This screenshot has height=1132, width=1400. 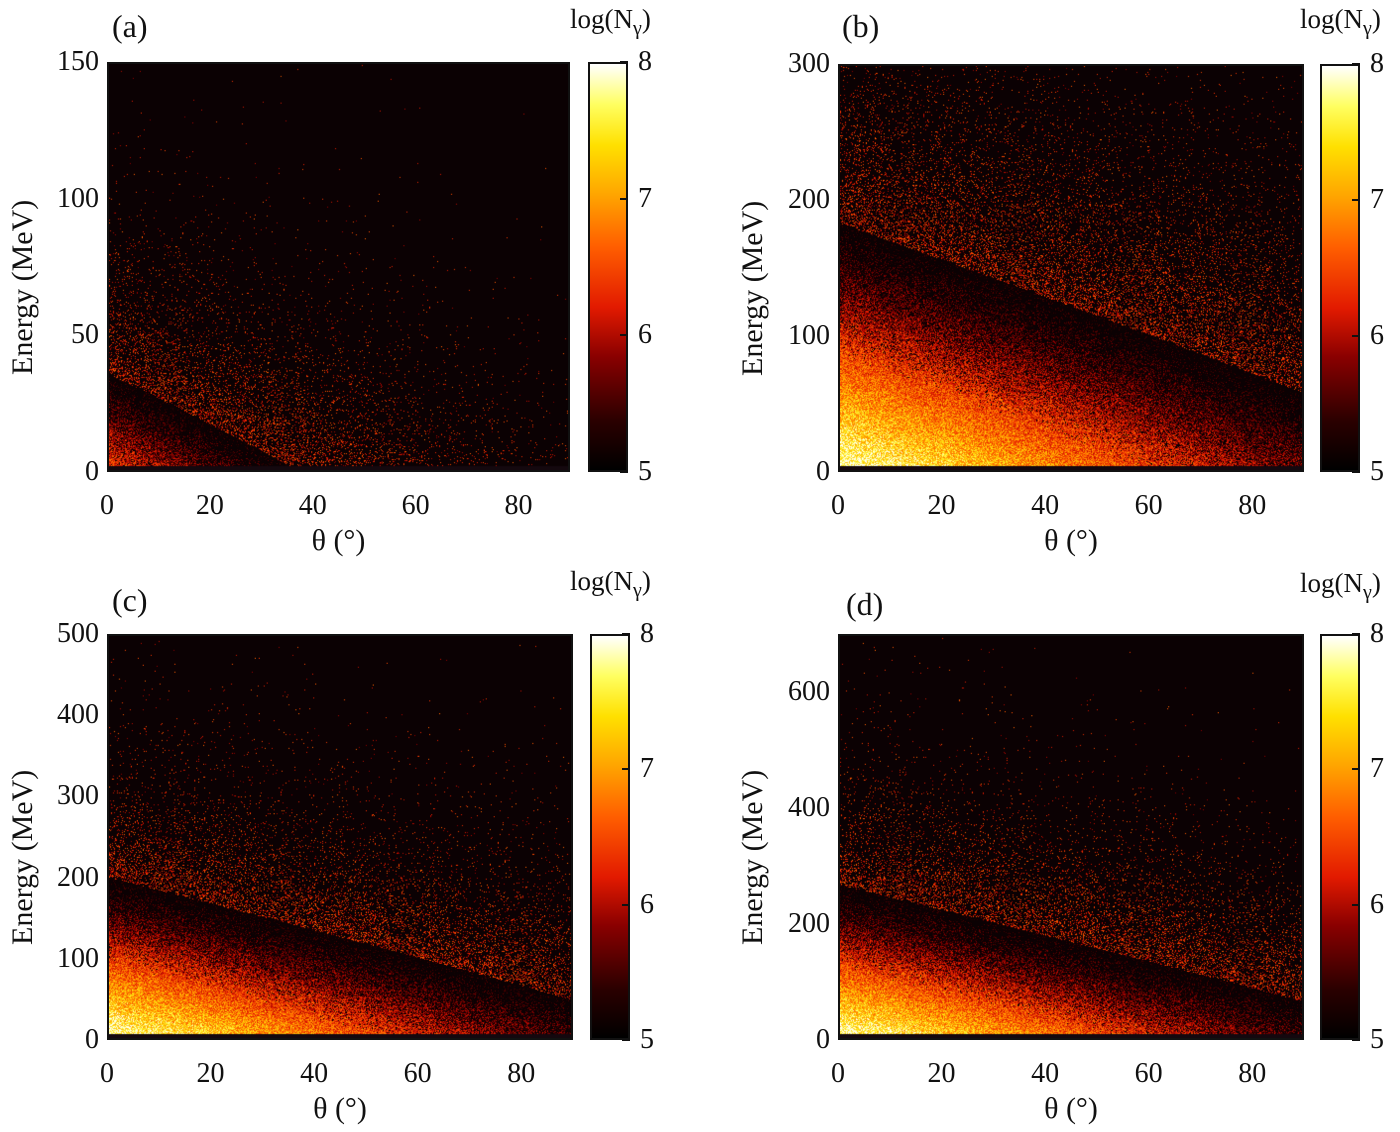 I want to click on panel-label: (c), so click(x=130, y=600).